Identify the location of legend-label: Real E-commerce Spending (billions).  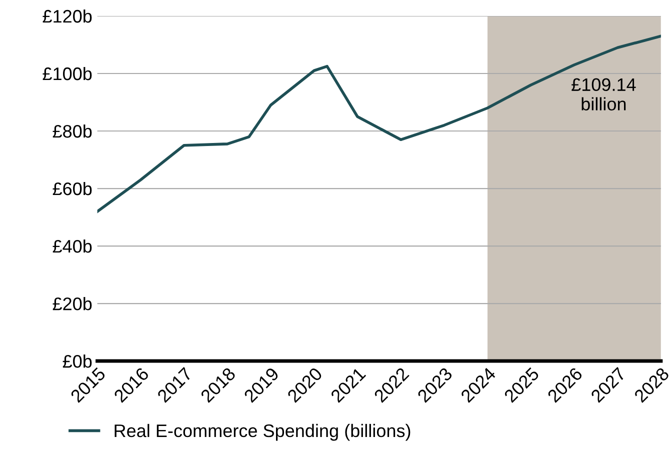
(262, 432).